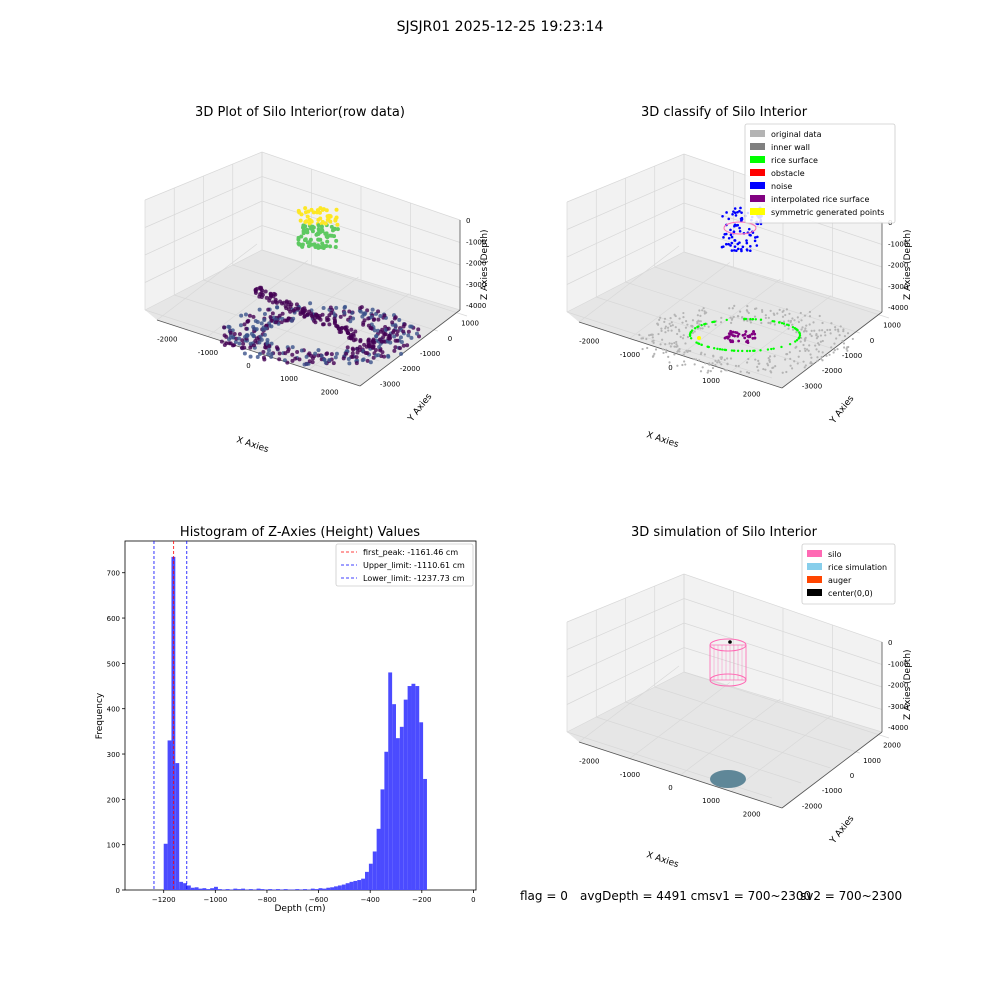  I want to click on sim-z-tick: 0, so click(890, 643).